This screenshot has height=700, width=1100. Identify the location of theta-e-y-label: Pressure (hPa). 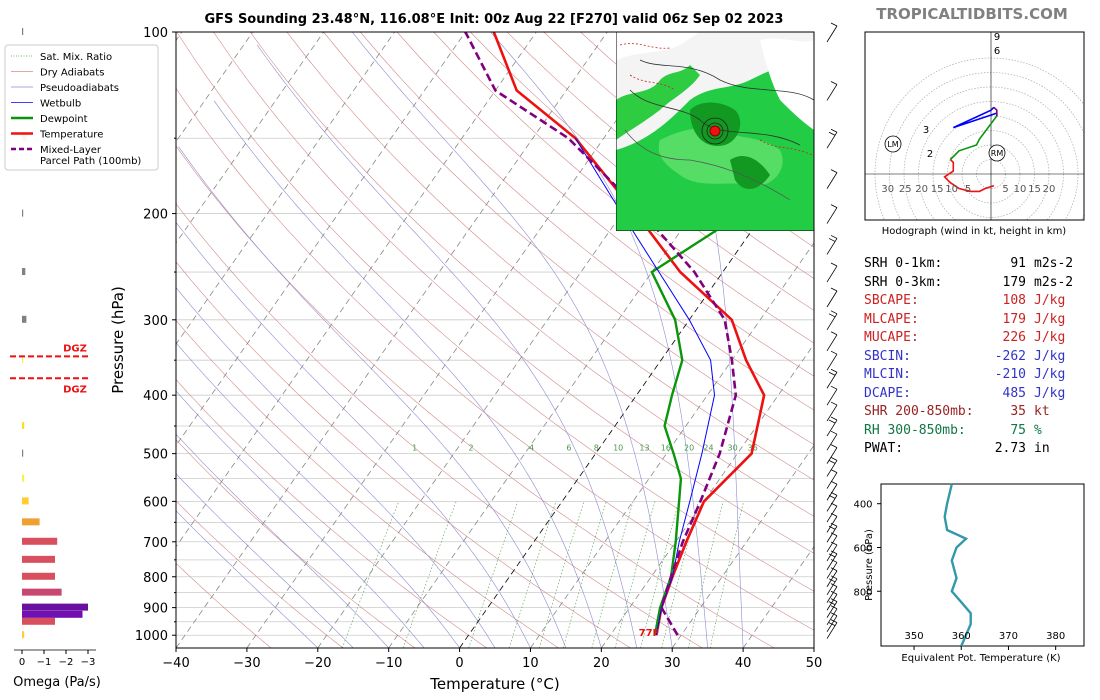
(869, 565).